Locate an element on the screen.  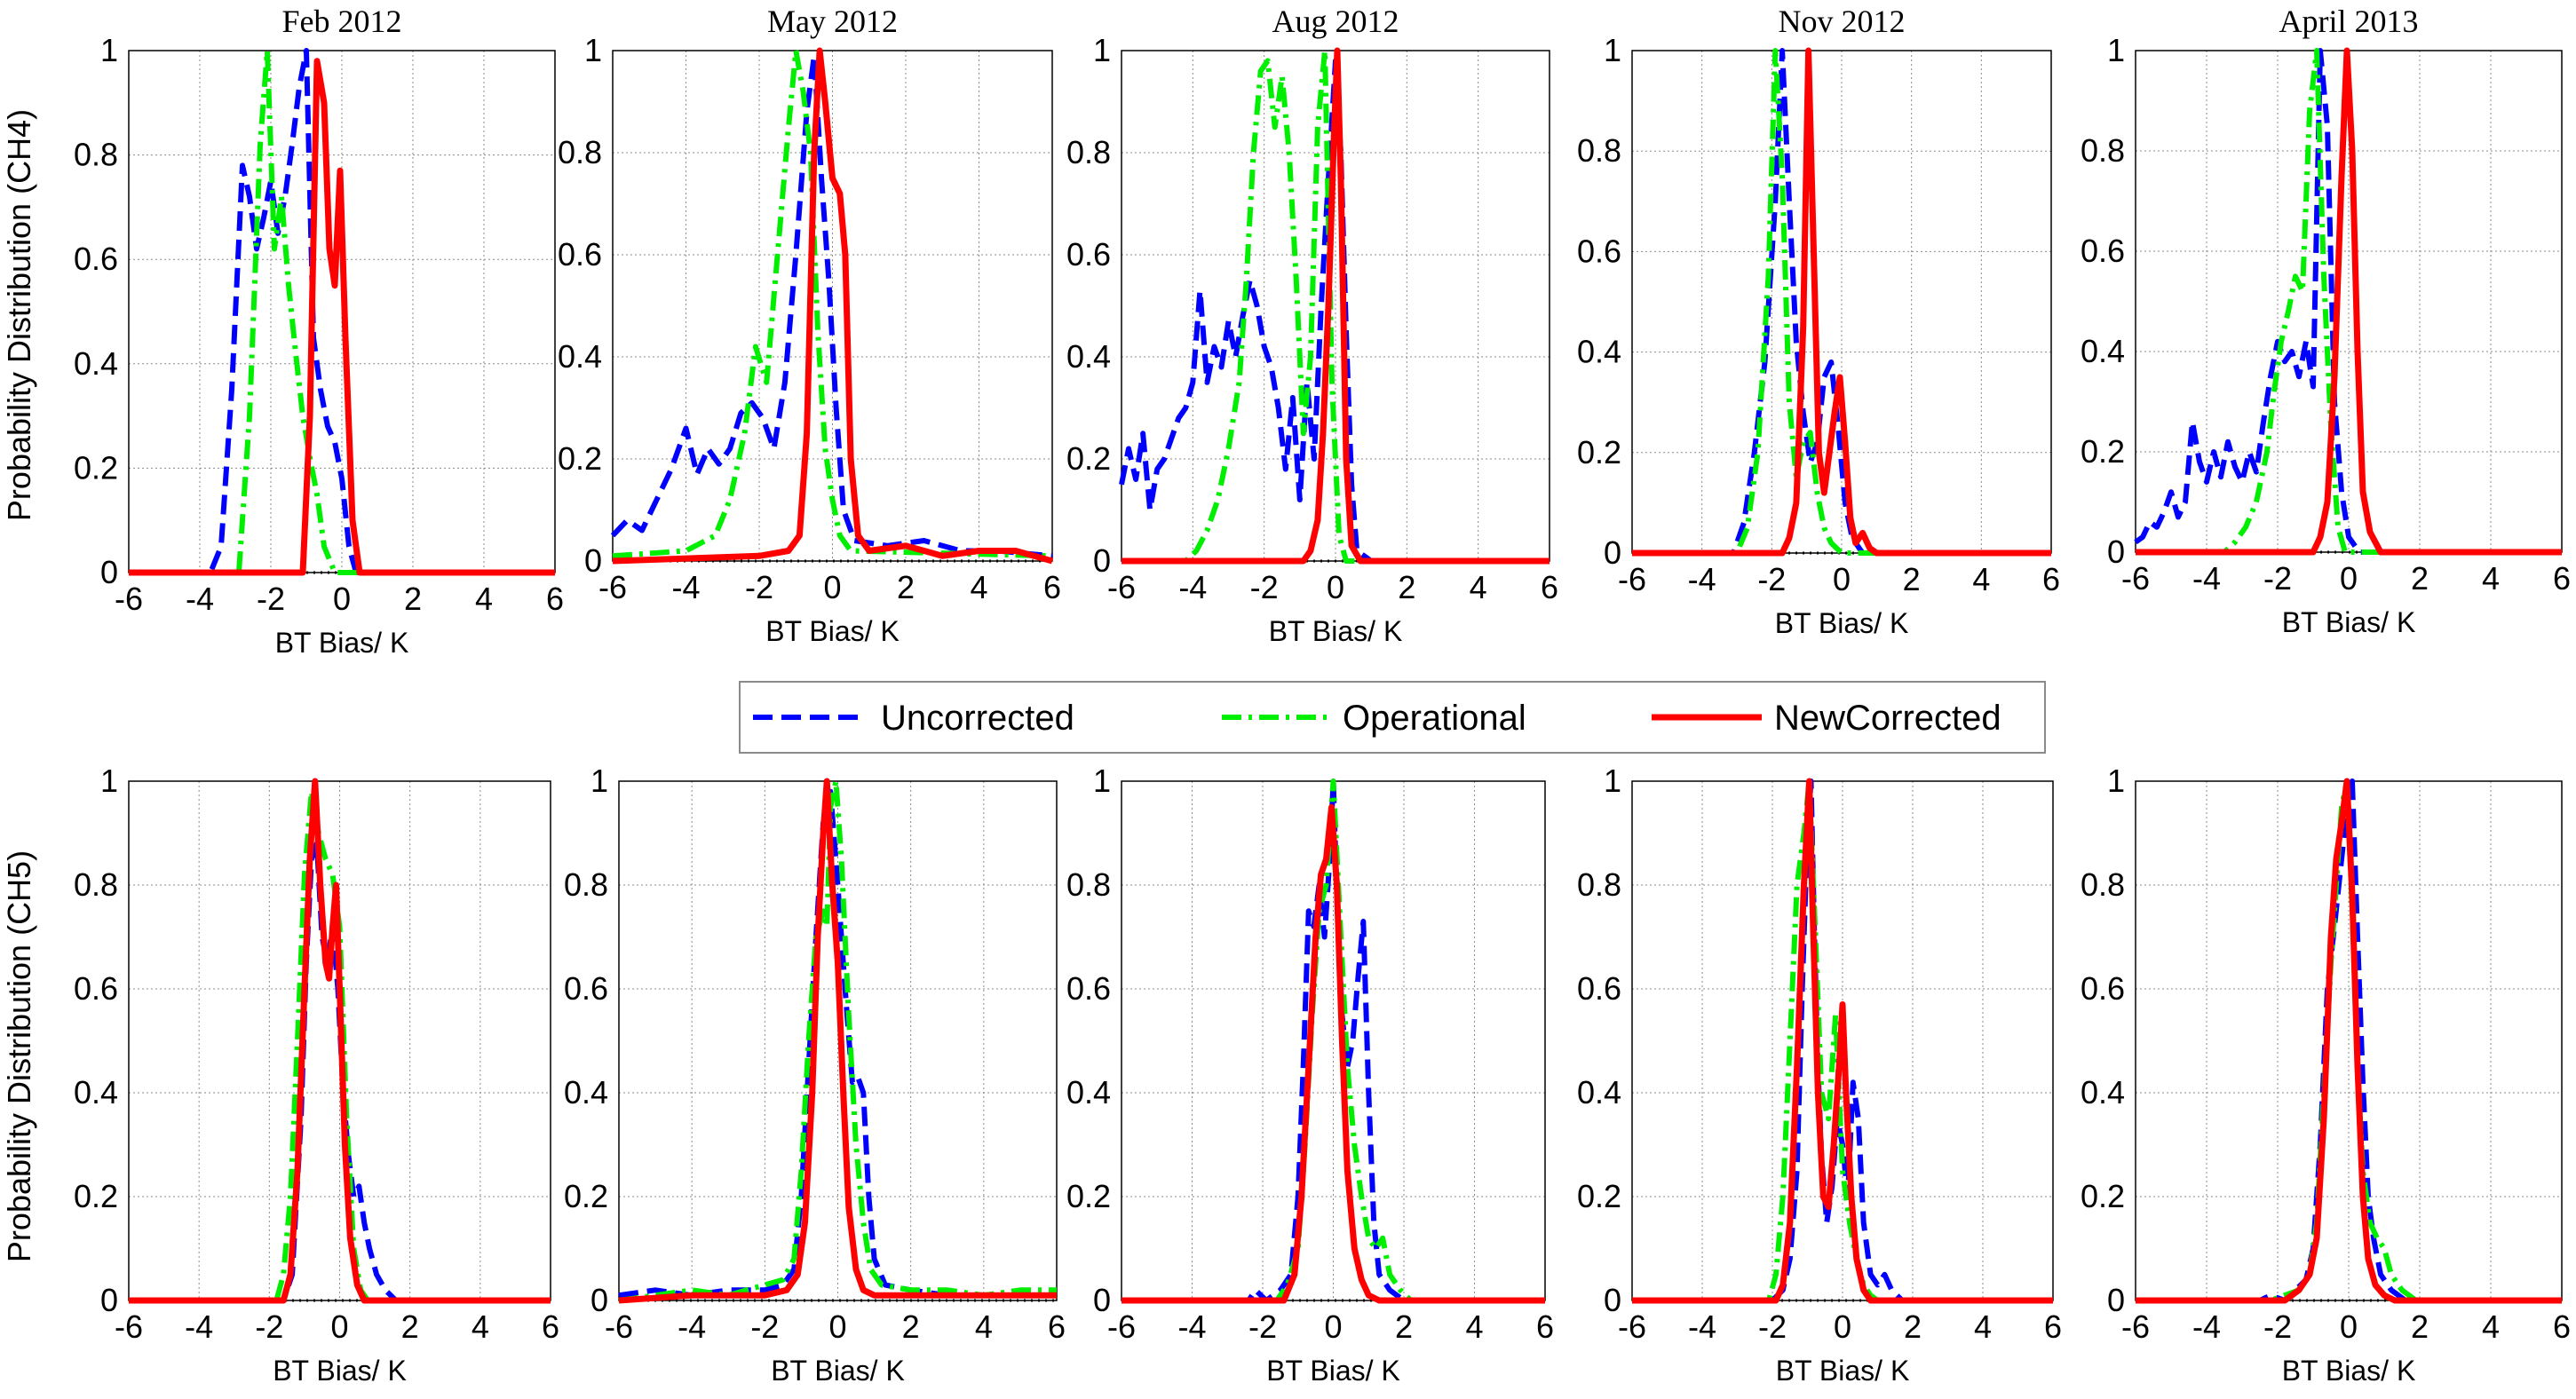
panel-title: Feb 2012 is located at coordinates (342, 22).